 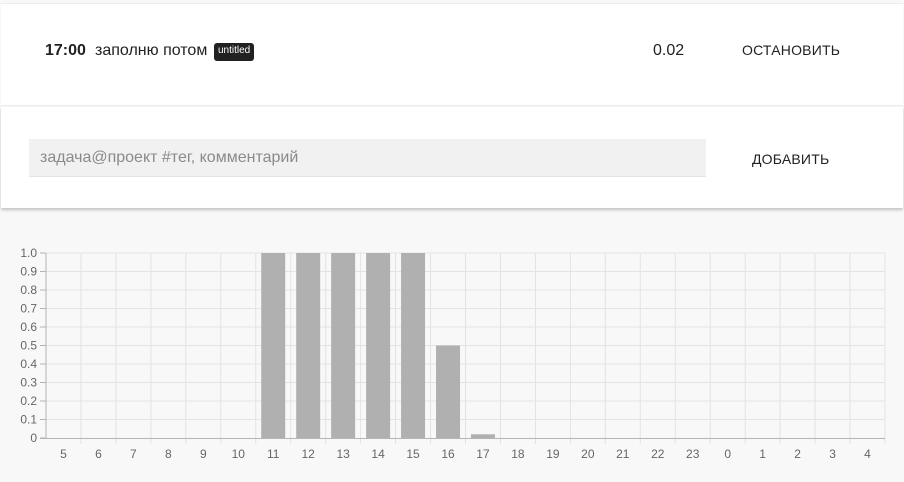 What do you see at coordinates (669, 50) in the screenshot?
I see `entry-duration: 0.02` at bounding box center [669, 50].